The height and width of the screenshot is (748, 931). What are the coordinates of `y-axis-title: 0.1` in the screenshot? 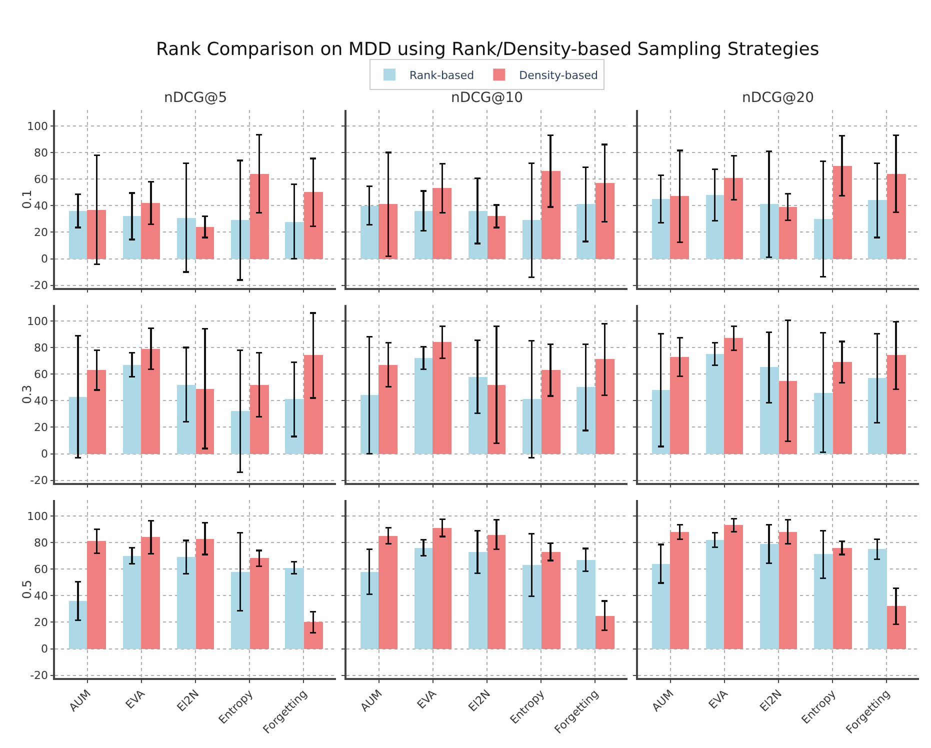 It's located at (27, 199).